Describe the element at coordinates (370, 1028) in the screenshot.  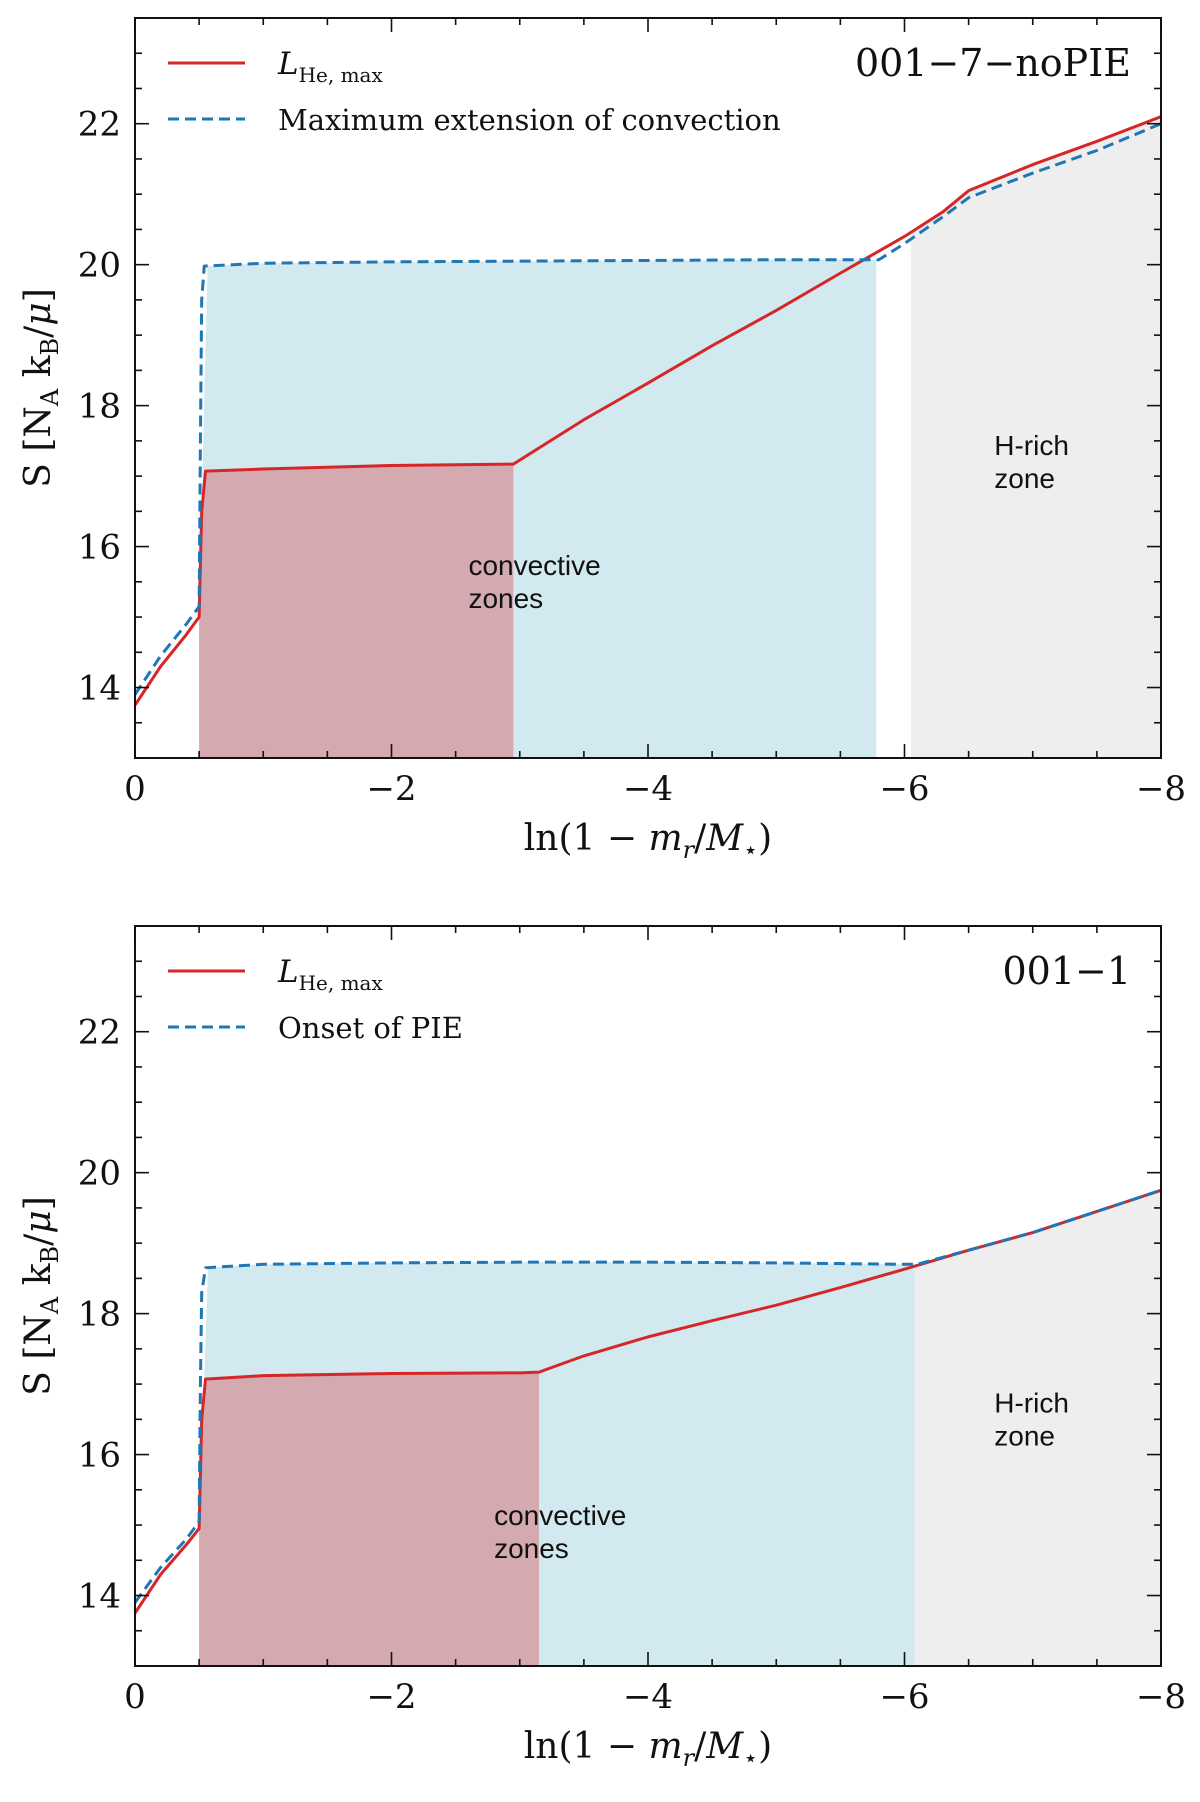
I see `legend-label: Onset of PIE` at that location.